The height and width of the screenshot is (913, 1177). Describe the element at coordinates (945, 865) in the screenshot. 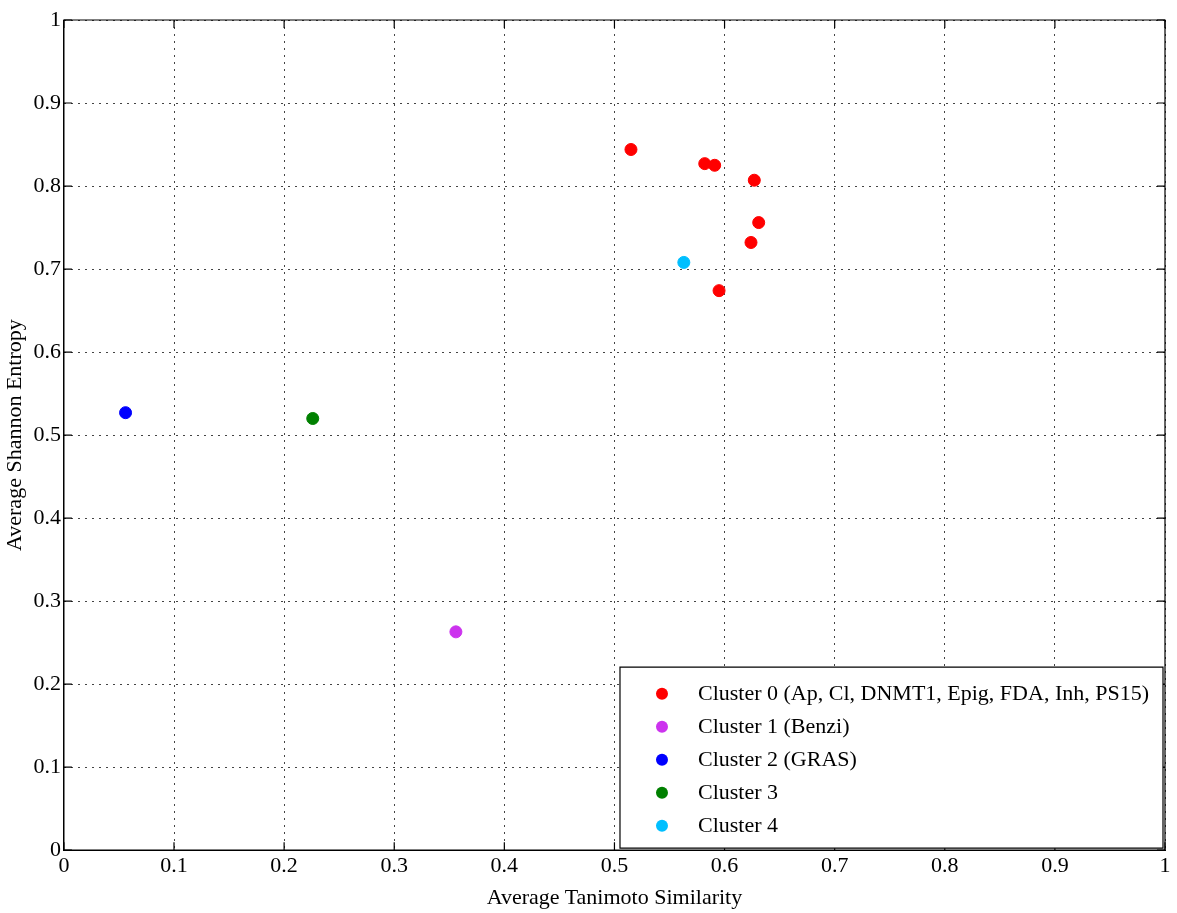

I see `x-tick-label: 0.8` at that location.